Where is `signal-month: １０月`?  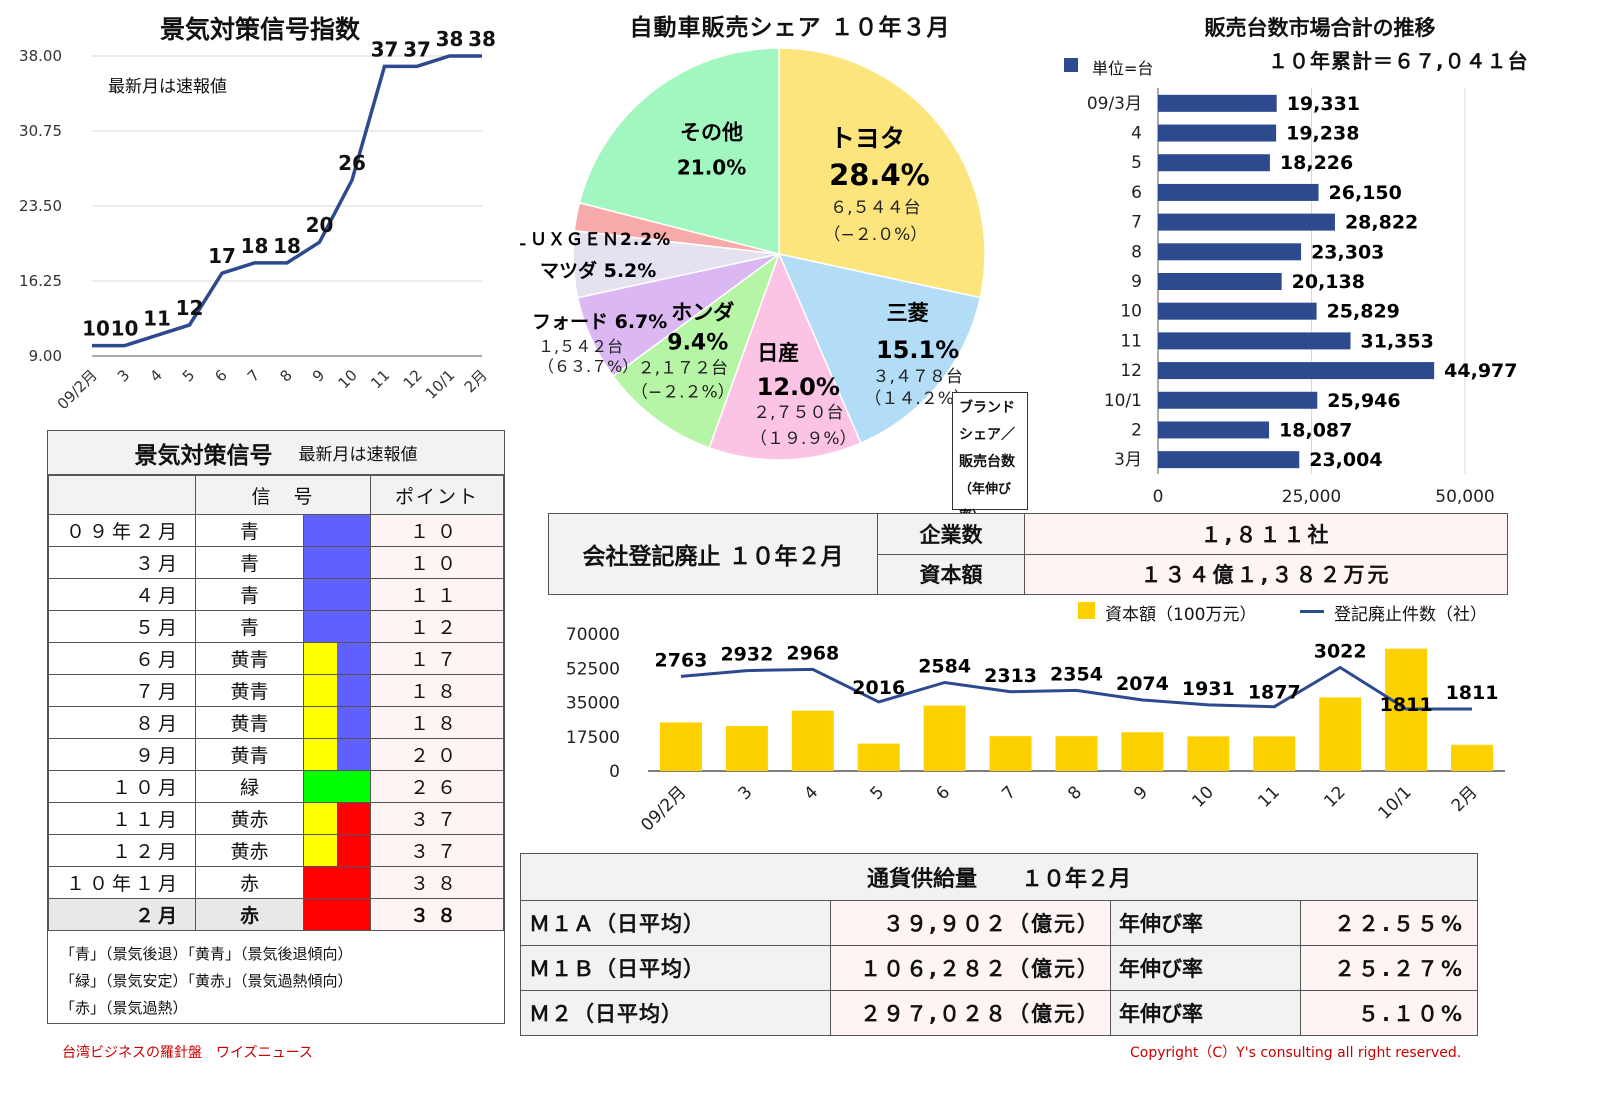
signal-month: １０月 is located at coordinates (122, 786).